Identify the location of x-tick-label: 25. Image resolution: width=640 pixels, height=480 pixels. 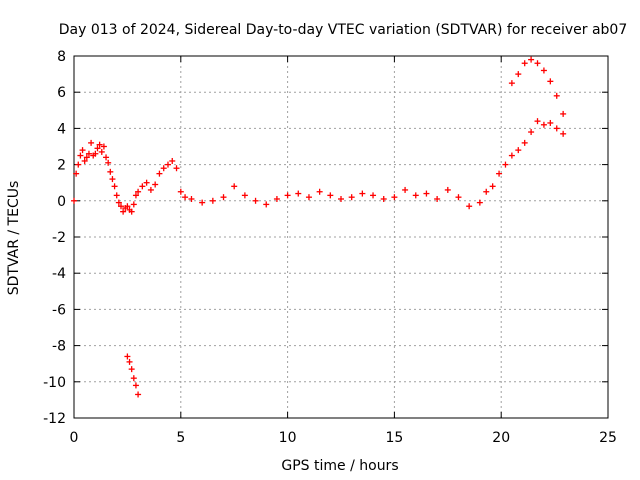
(608, 438).